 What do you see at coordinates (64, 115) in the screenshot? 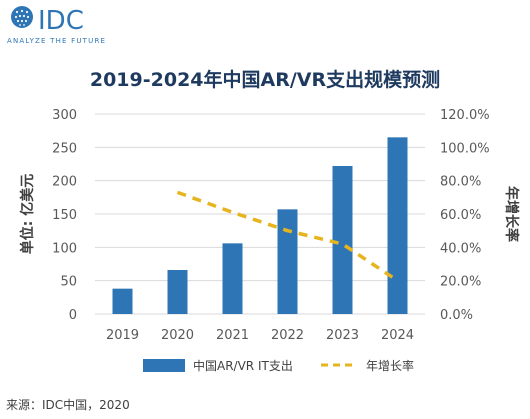
I see `y-tick-label: 300` at bounding box center [64, 115].